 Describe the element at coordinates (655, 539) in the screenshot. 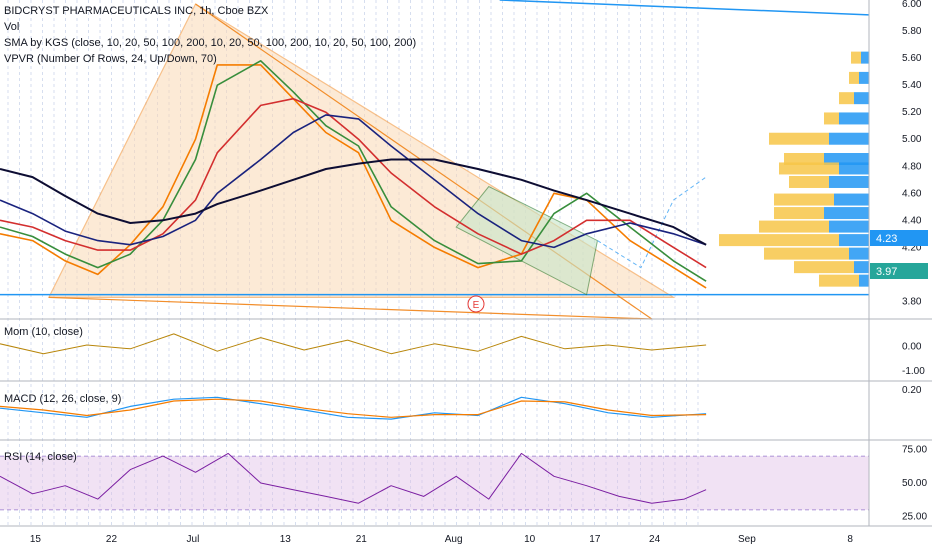

I see `date-tick: 24` at that location.